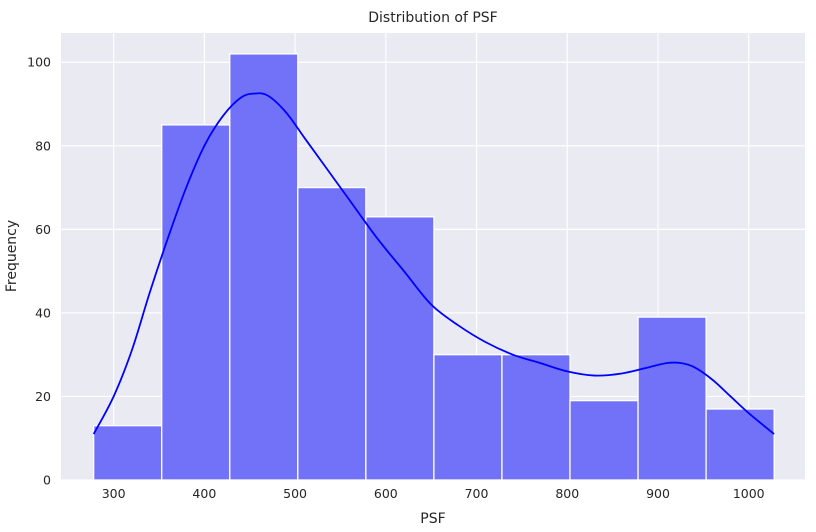 The image size is (816, 532). What do you see at coordinates (39, 62) in the screenshot?
I see `y-tick-label: 100` at bounding box center [39, 62].